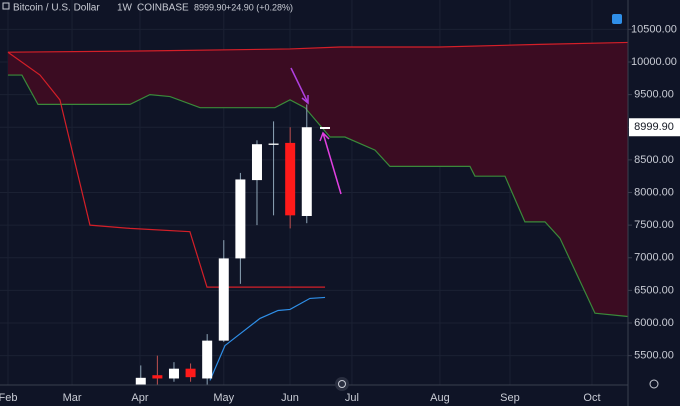 This screenshot has width=680, height=406. What do you see at coordinates (654, 192) in the screenshot?
I see `y-tick-label: 8000.00` at bounding box center [654, 192].